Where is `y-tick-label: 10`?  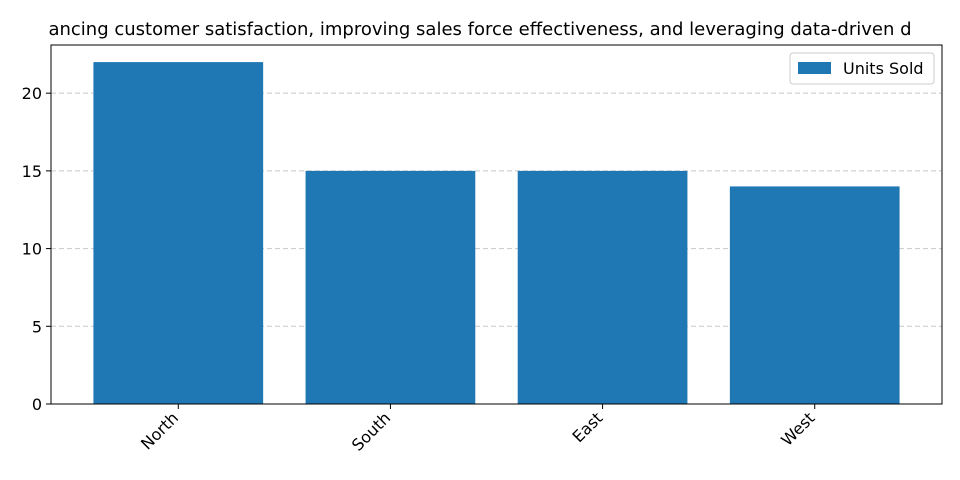
y-tick-label: 10 is located at coordinates (32, 249).